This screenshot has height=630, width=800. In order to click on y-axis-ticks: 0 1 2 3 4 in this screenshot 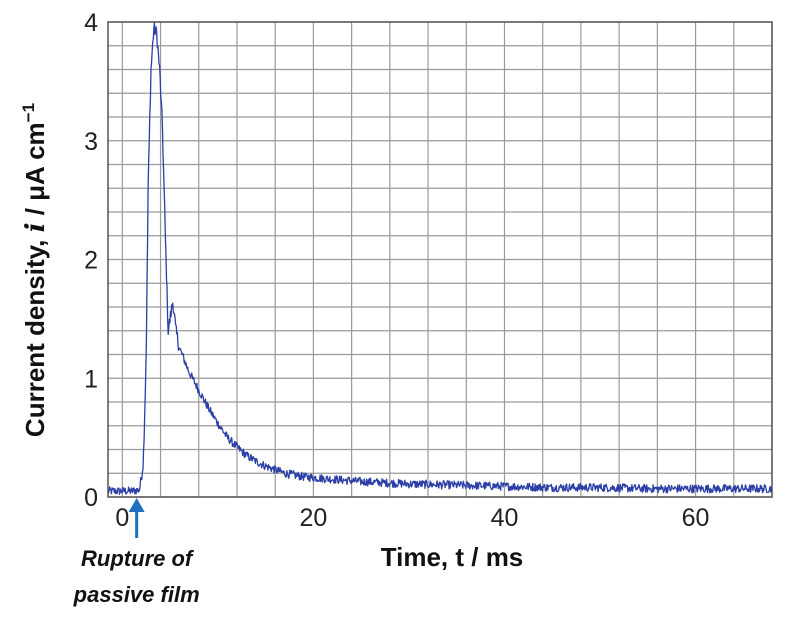, I will do `click(91, 260)`.